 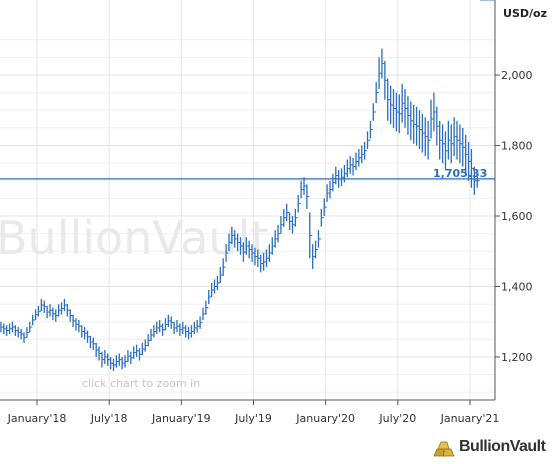 I want to click on current-price-label: 1,705.33, so click(x=460, y=173).